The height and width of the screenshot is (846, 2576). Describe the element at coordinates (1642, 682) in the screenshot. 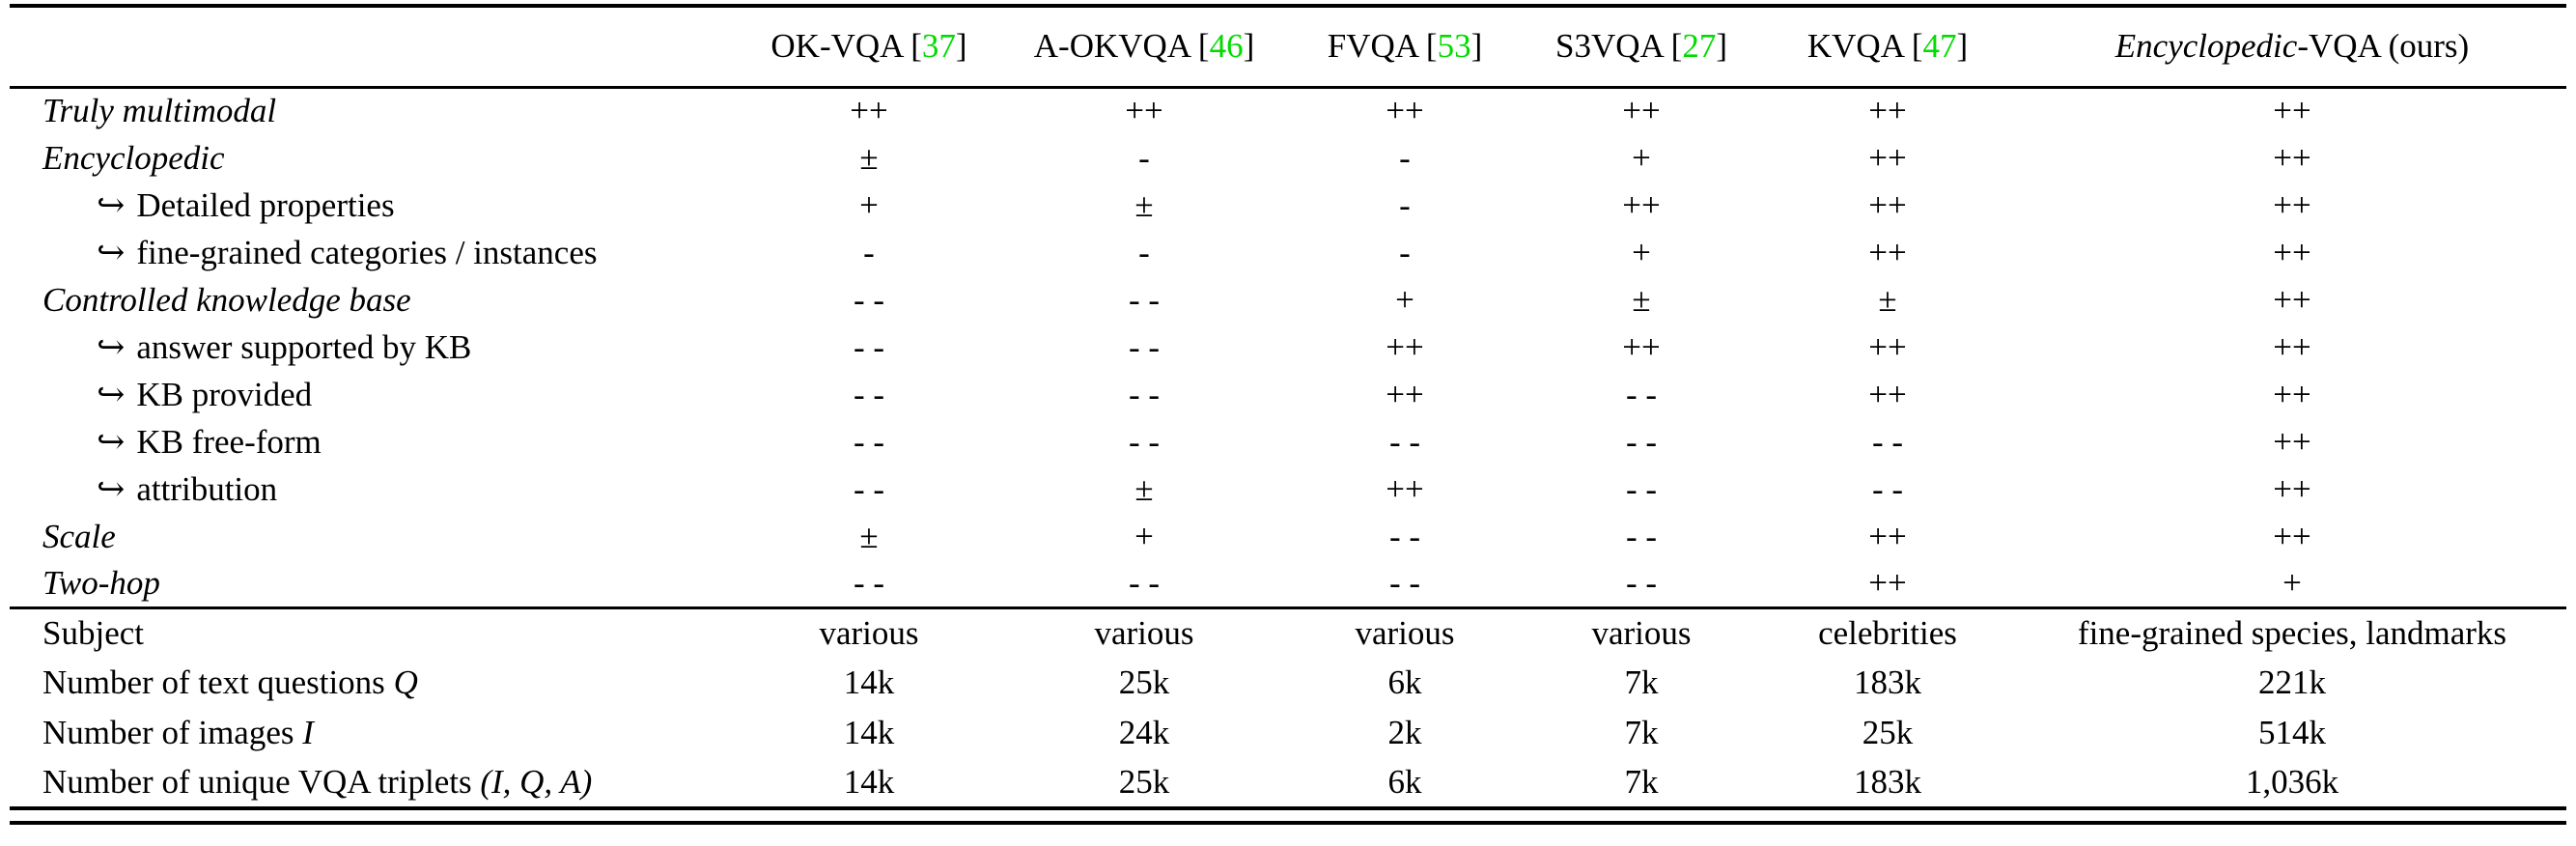

I see `stat-value-cell: 7k` at that location.